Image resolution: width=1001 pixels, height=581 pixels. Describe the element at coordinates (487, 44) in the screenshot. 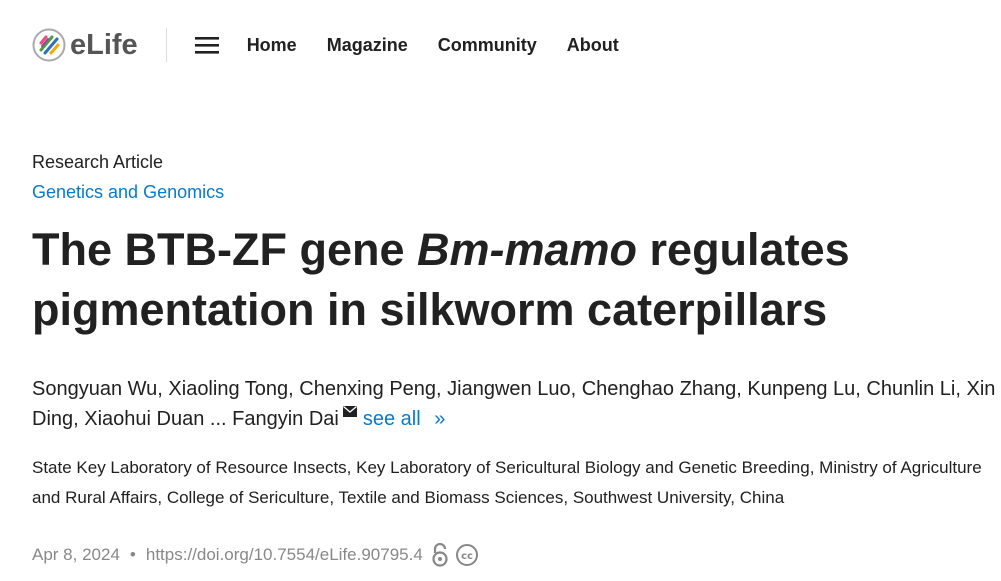

I see `nav-link: Community` at that location.